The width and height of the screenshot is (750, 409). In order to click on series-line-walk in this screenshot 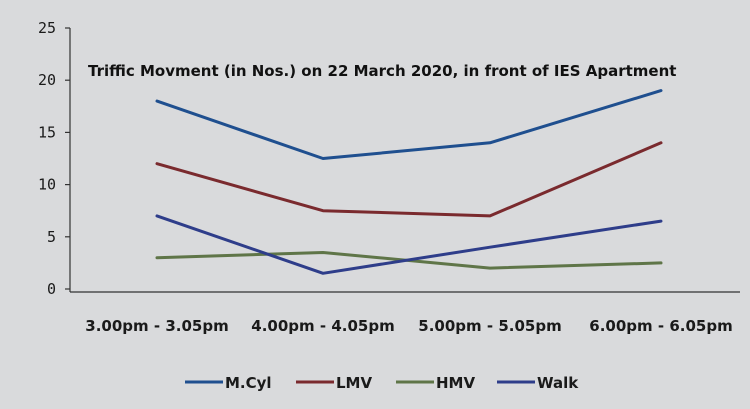, I will do `click(409, 244)`.